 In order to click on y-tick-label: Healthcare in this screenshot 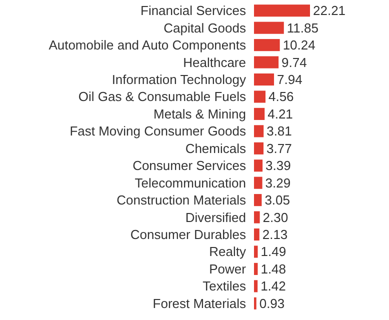, I will do `click(214, 62)`.